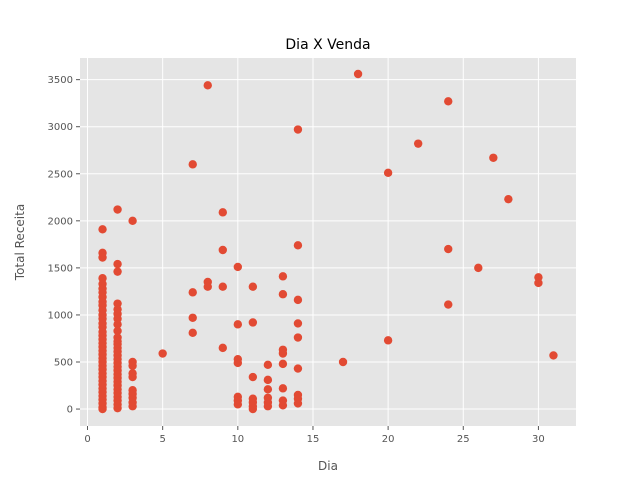  What do you see at coordinates (60, 127) in the screenshot?
I see `y-tick-label: 3000` at bounding box center [60, 127].